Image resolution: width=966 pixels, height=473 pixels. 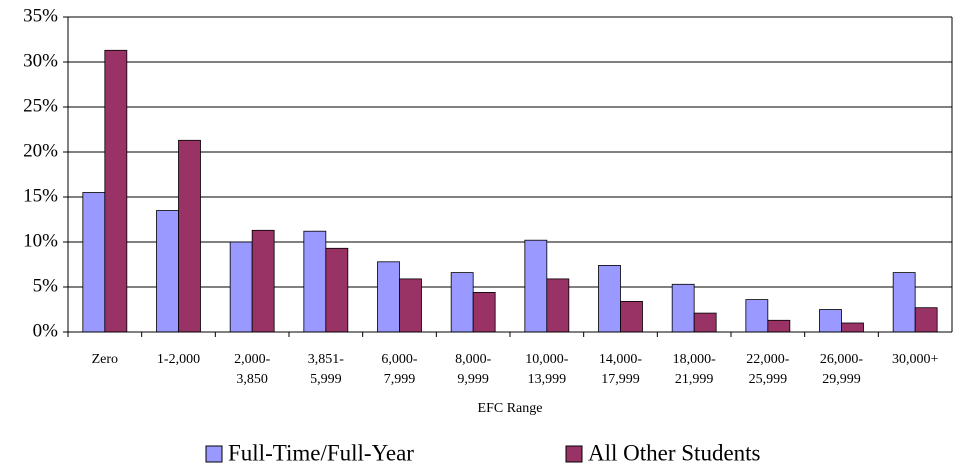 What do you see at coordinates (105, 359) in the screenshot?
I see `x-tick-label: Zero` at bounding box center [105, 359].